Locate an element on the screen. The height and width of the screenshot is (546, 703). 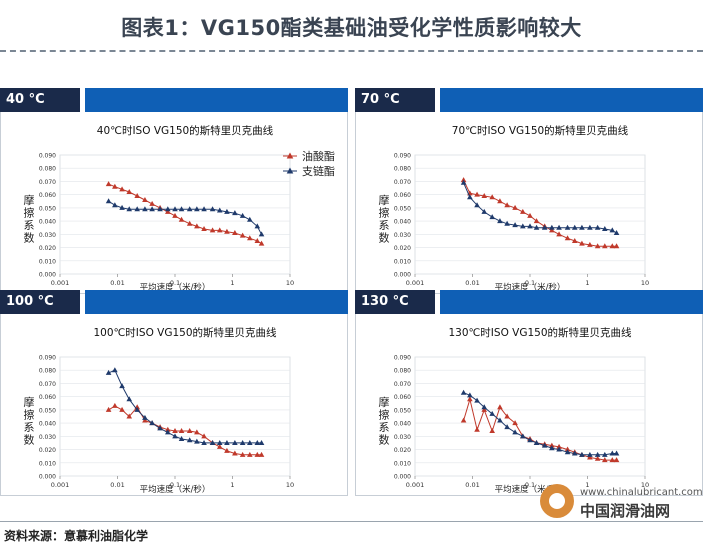
footer-divider is located at coordinates (351, 521).